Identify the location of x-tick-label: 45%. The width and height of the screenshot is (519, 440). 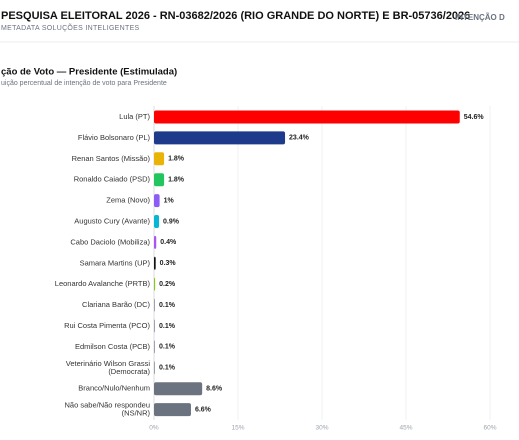
(405, 428).